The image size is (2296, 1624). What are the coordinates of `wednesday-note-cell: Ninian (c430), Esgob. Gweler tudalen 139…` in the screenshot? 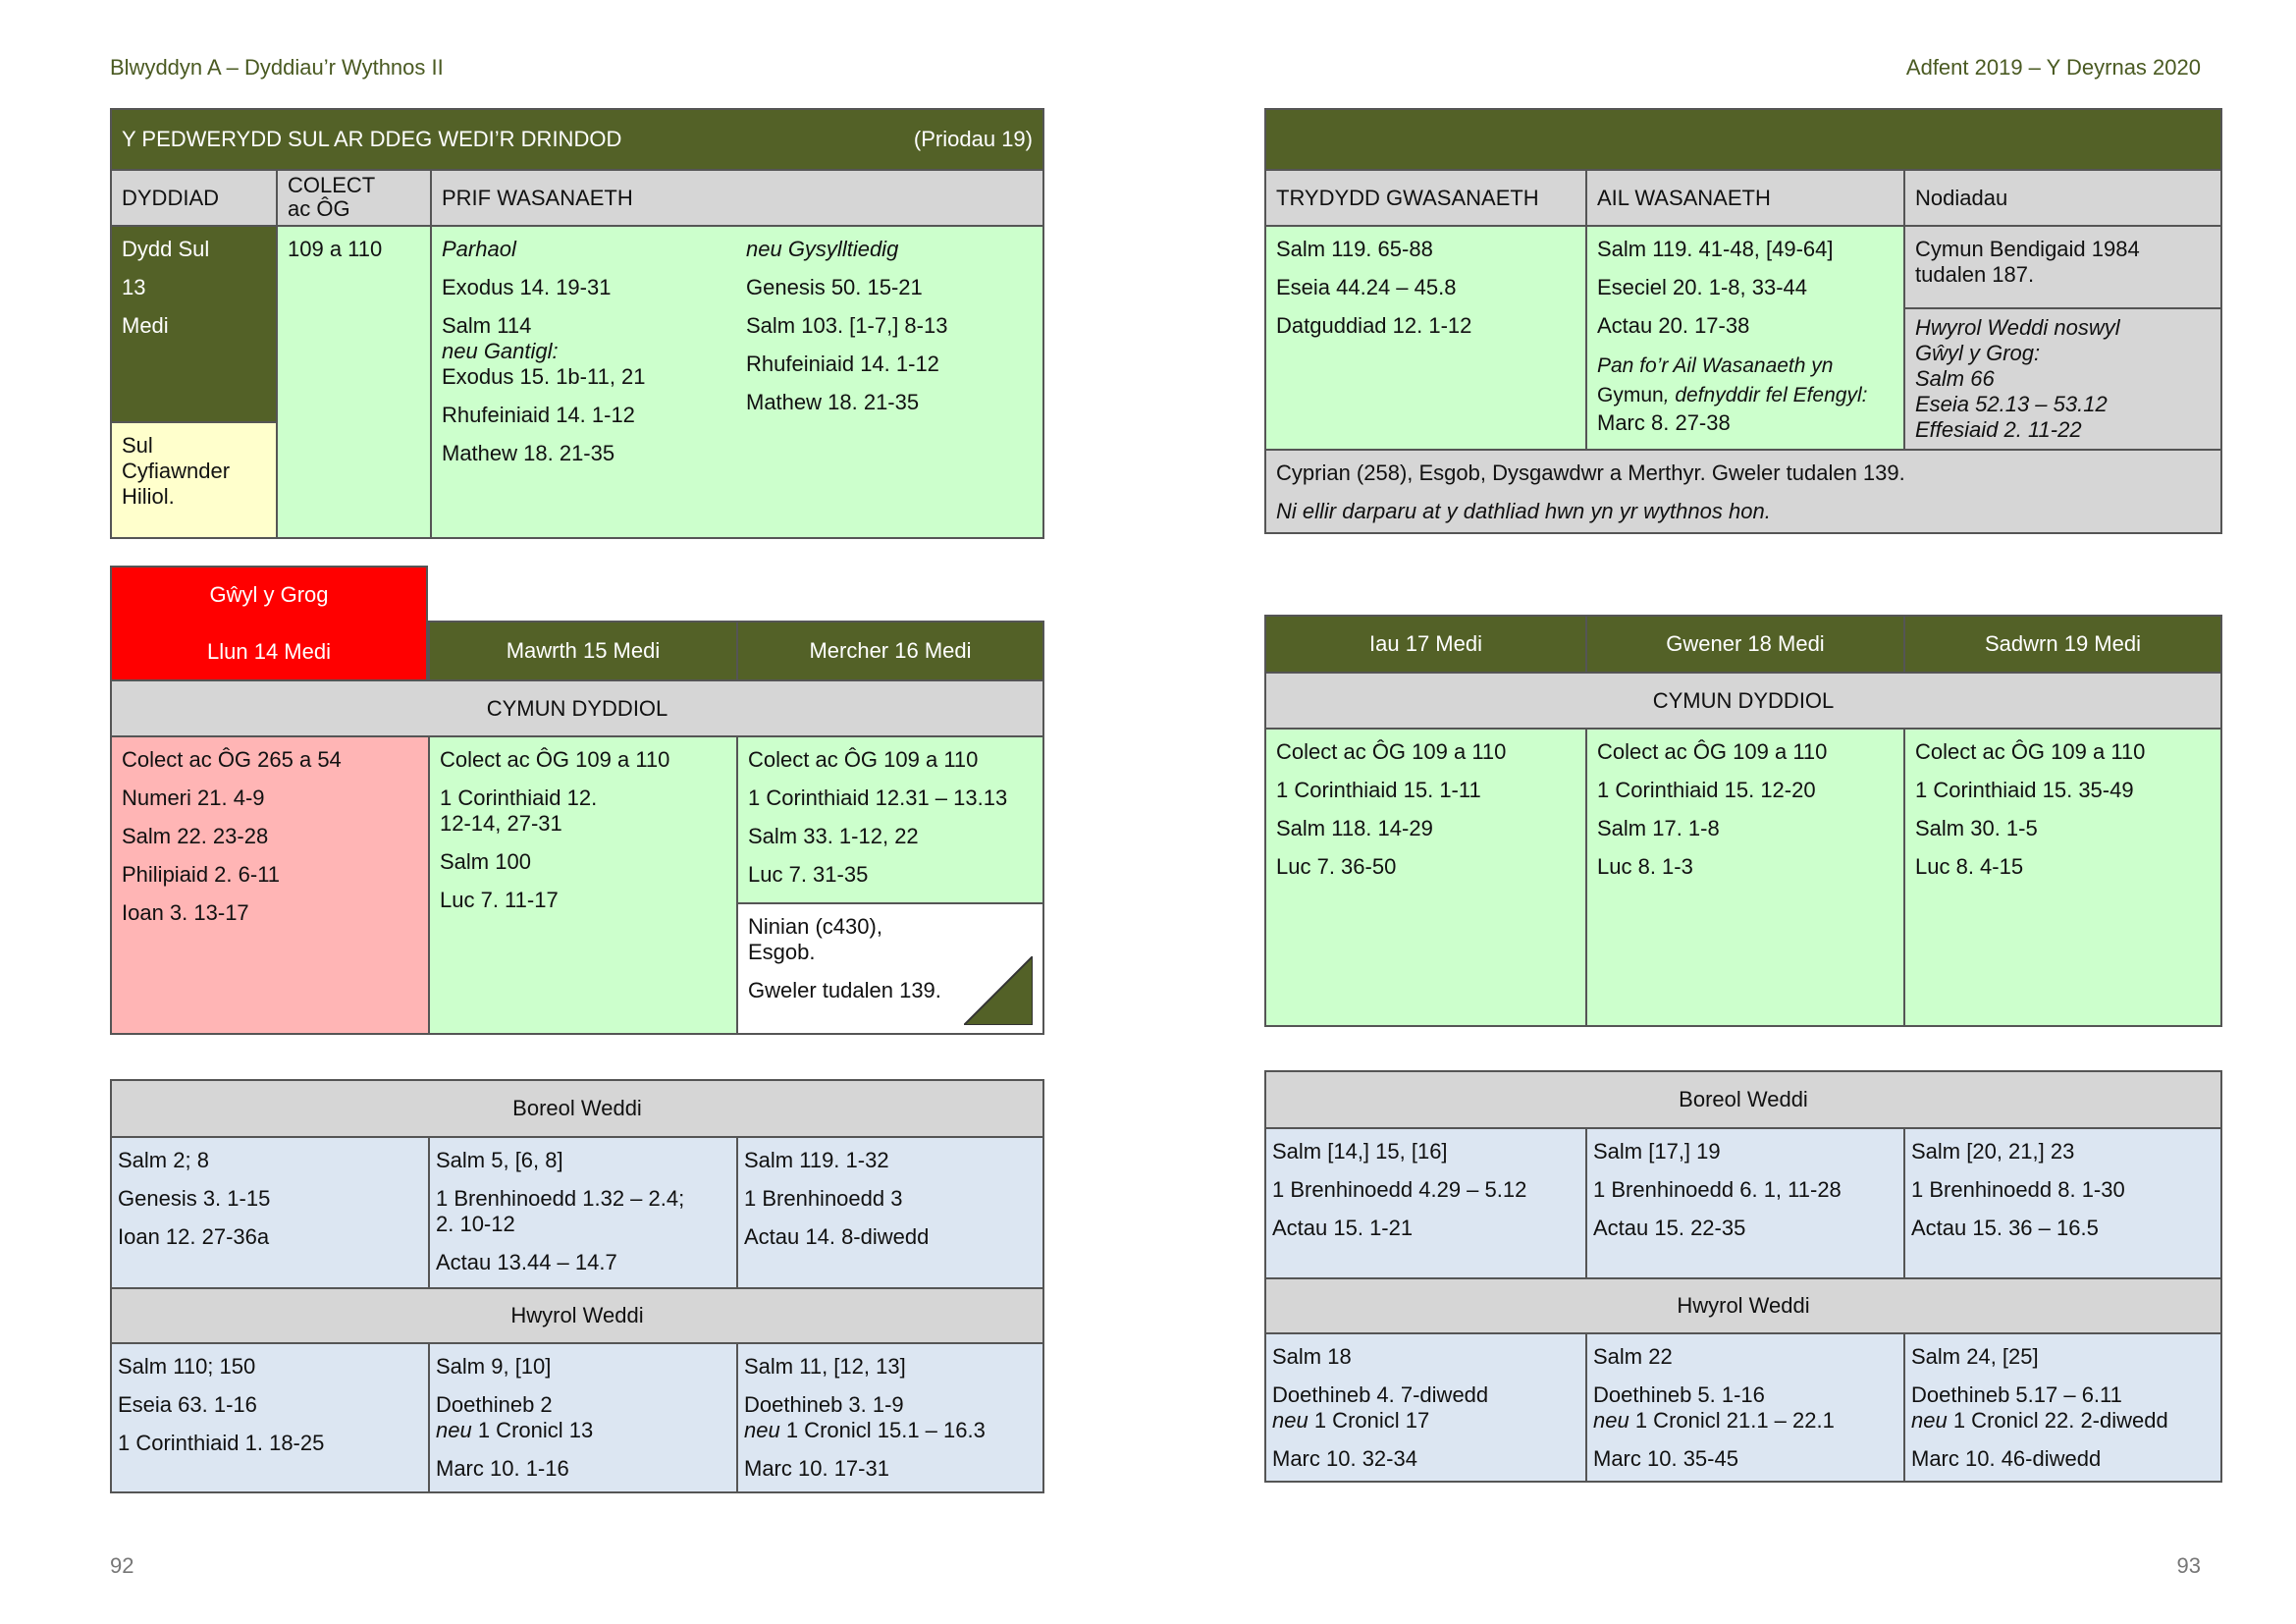 It's located at (889, 967).